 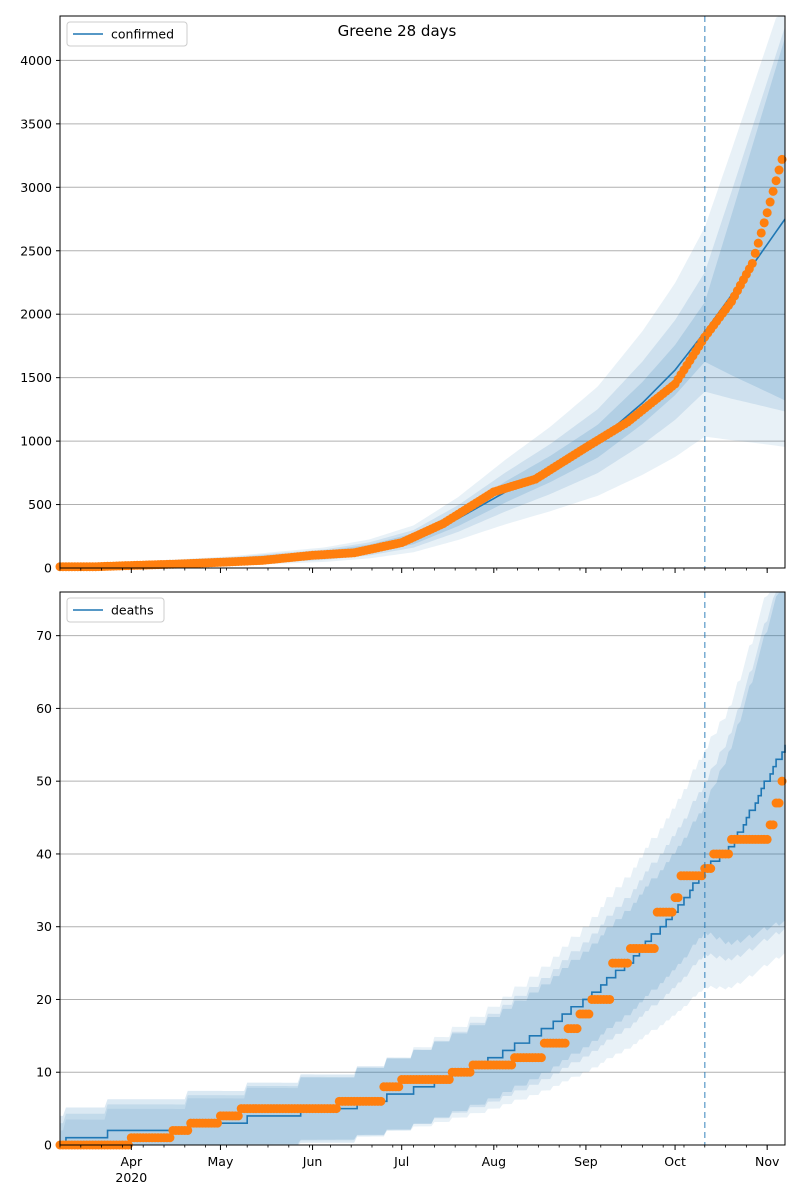 I want to click on x-year-label: 2020, so click(x=131, y=1177).